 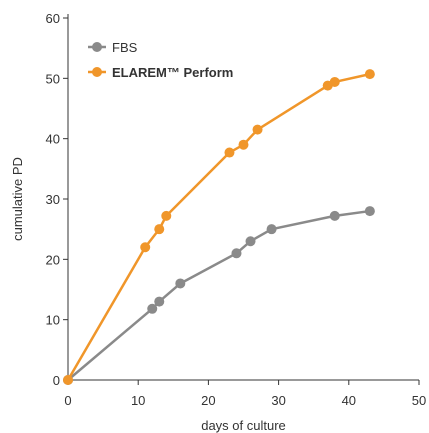 I want to click on x-axis-ticks: 0 10 20 30 40 50, so click(x=245, y=394).